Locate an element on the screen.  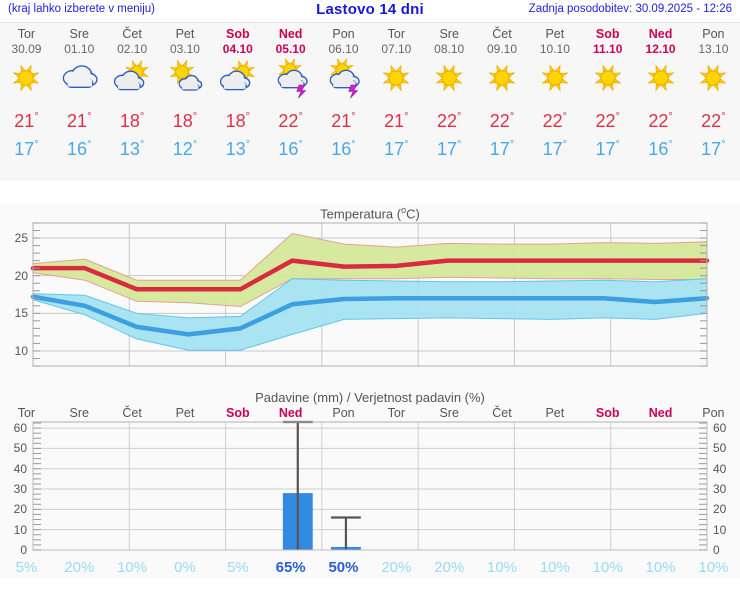
precipitation-probability-label: 5% is located at coordinates (237, 567).